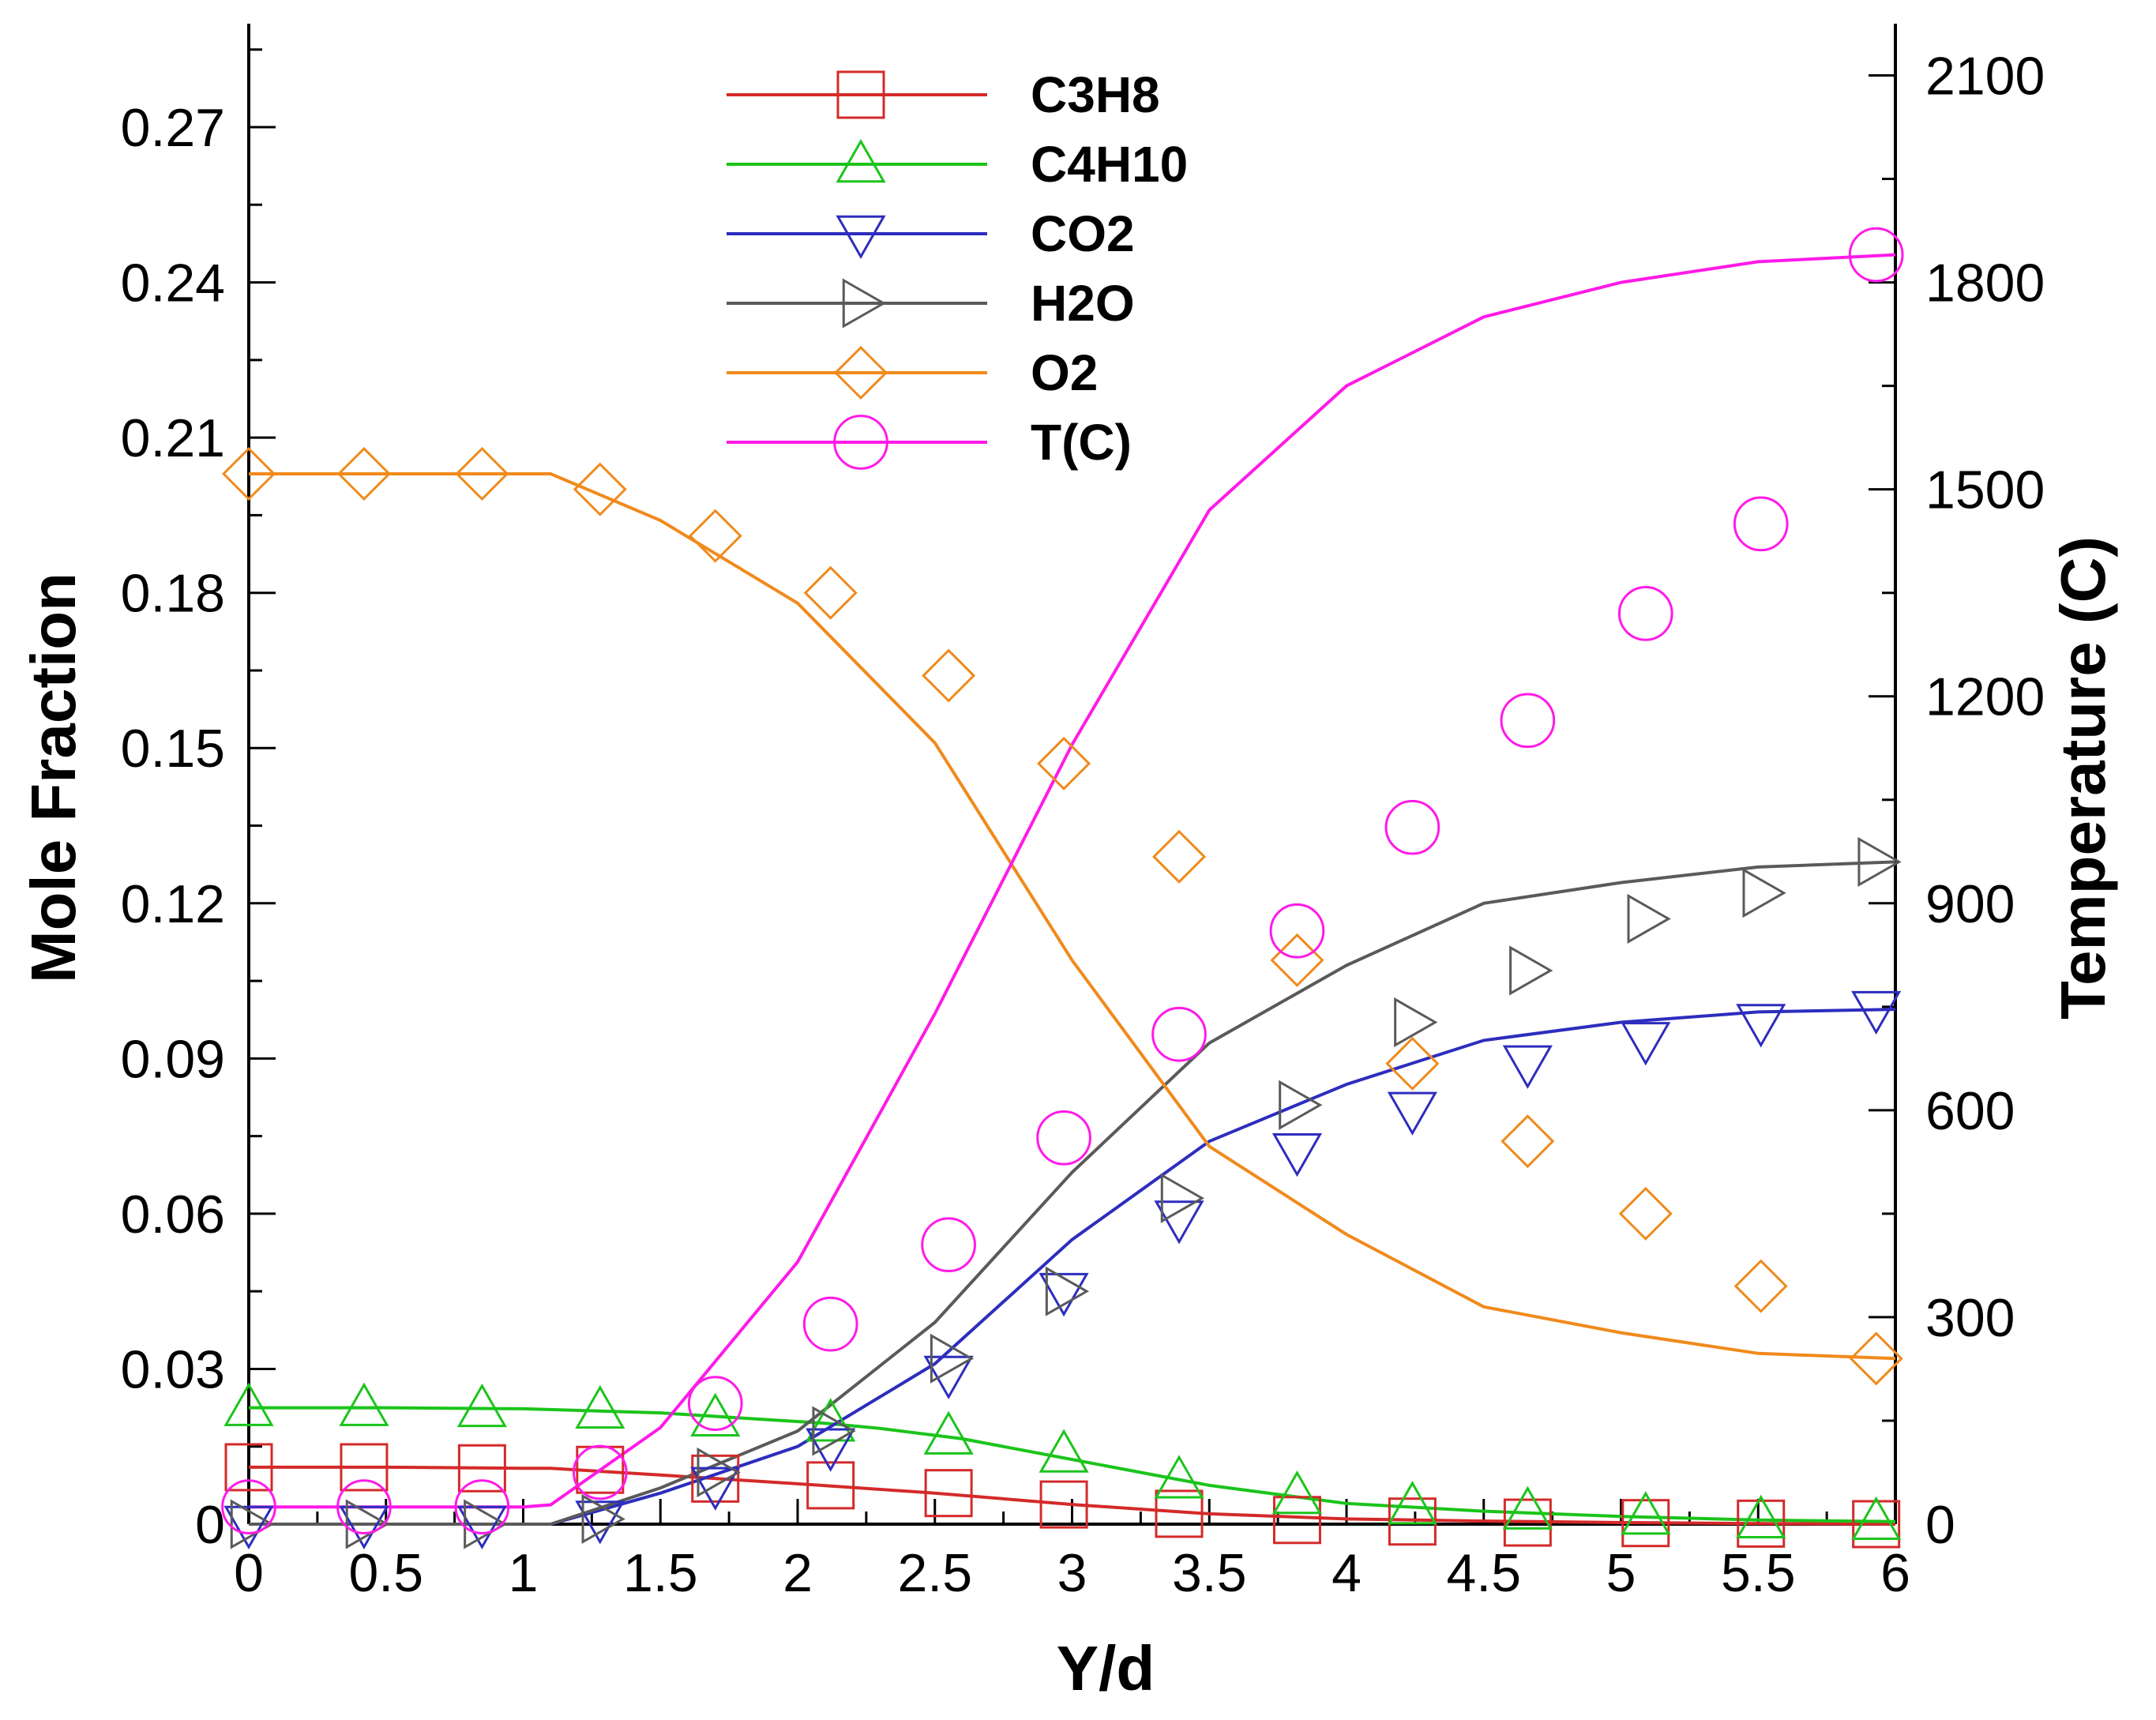 The height and width of the screenshot is (1720, 2156). I want to click on y-right-tick-label: 1500, so click(1985, 490).